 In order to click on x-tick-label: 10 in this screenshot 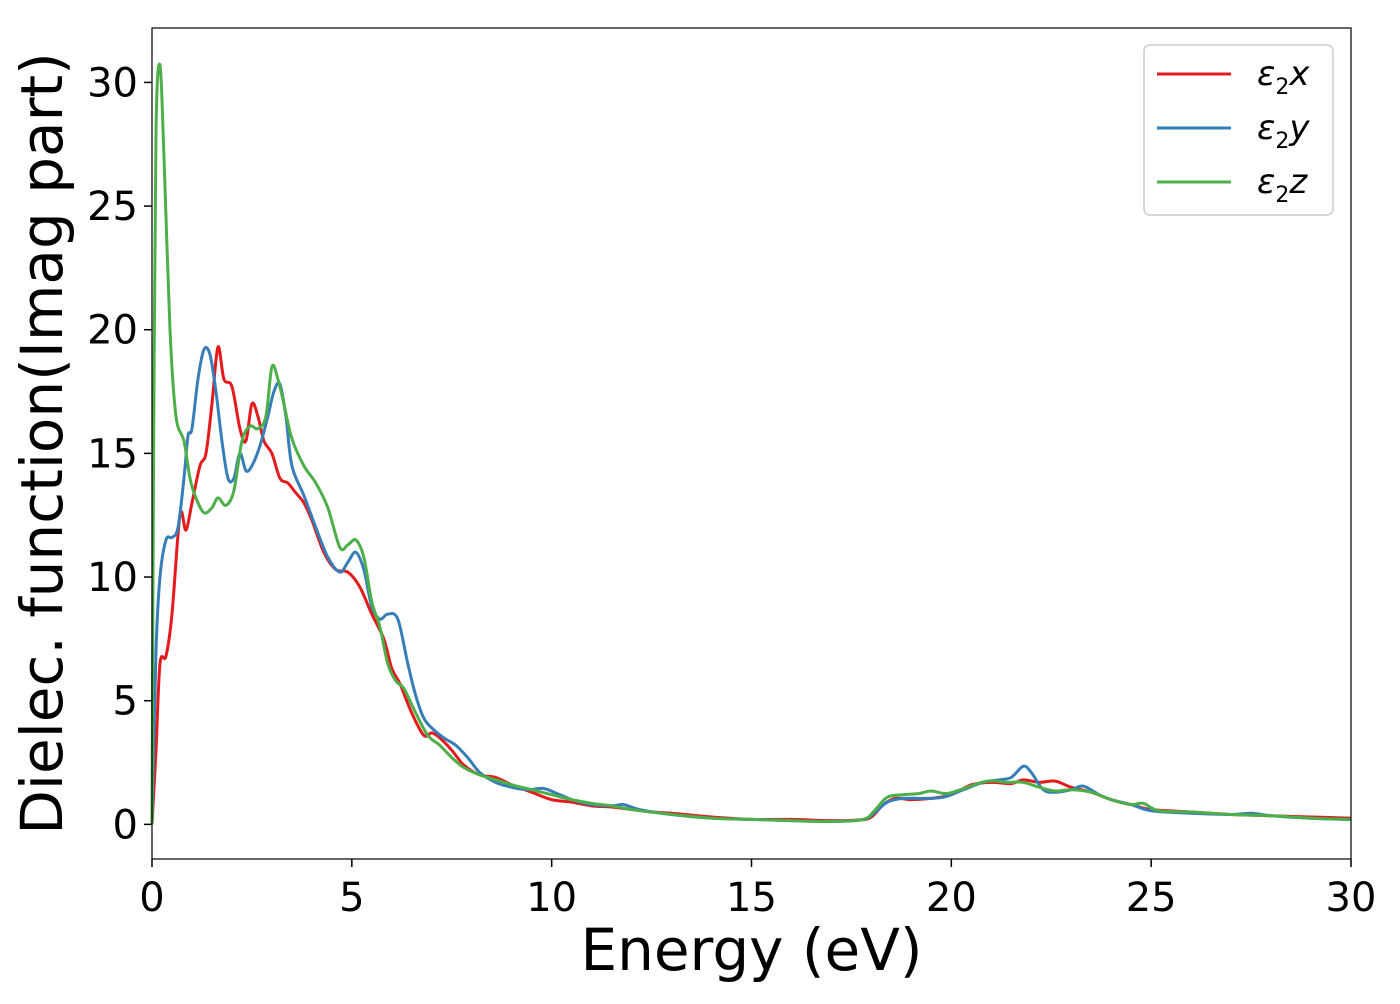, I will do `click(551, 898)`.